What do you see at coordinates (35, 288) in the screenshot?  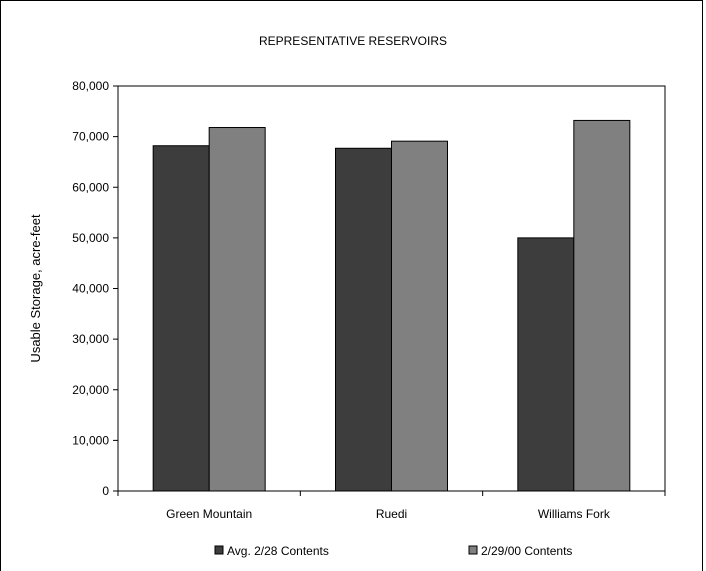 I see `y-axis-title: Usable Storage, acre-feet` at bounding box center [35, 288].